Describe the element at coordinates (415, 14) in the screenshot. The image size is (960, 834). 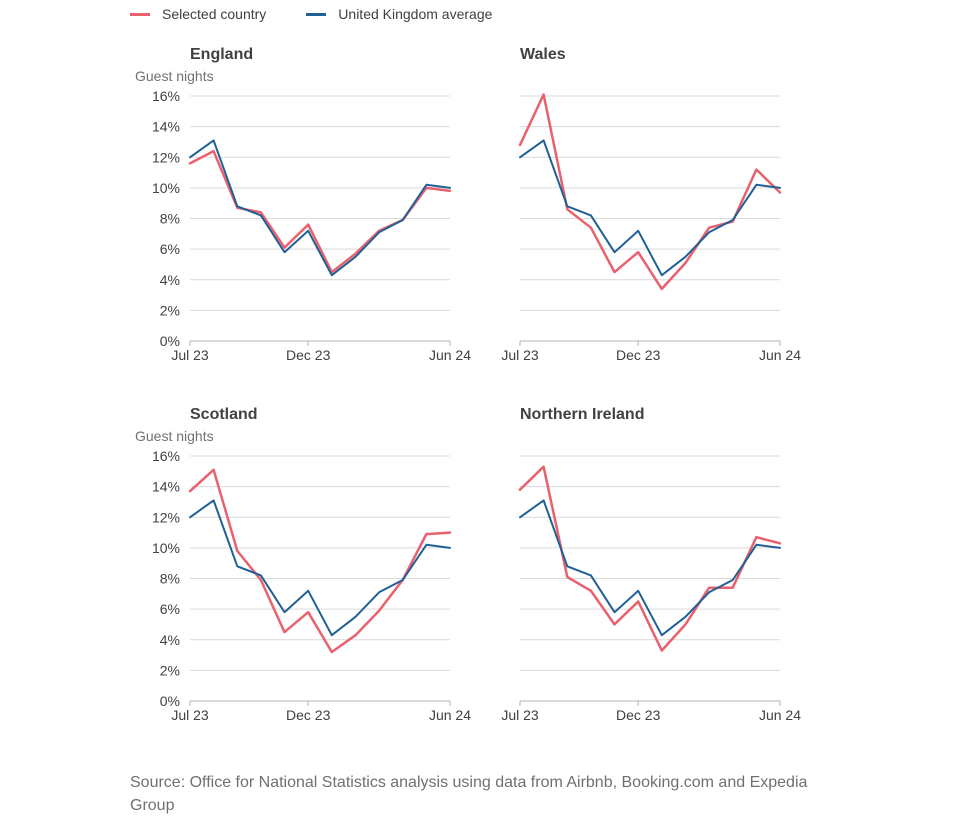
I see `legend-label-average: United Kingdom average` at that location.